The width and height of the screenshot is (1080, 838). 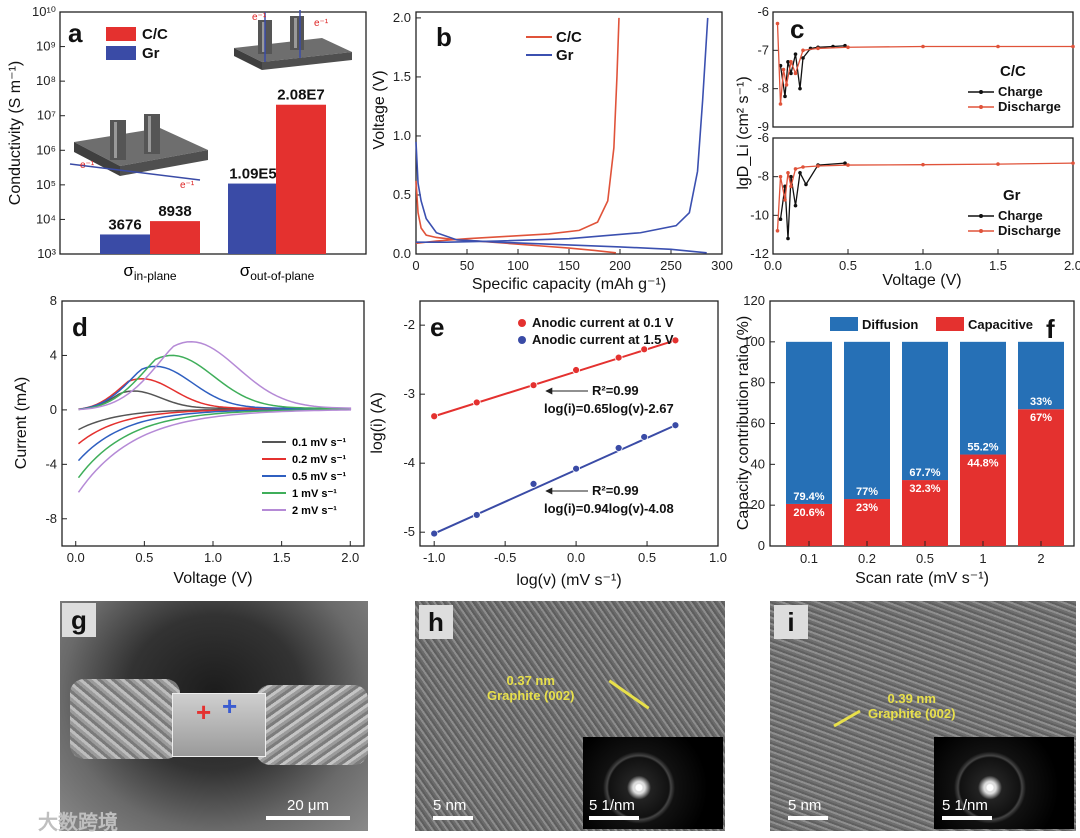 What do you see at coordinates (409, 324) in the screenshot?
I see `y-tick-label-e: -2` at bounding box center [409, 324].